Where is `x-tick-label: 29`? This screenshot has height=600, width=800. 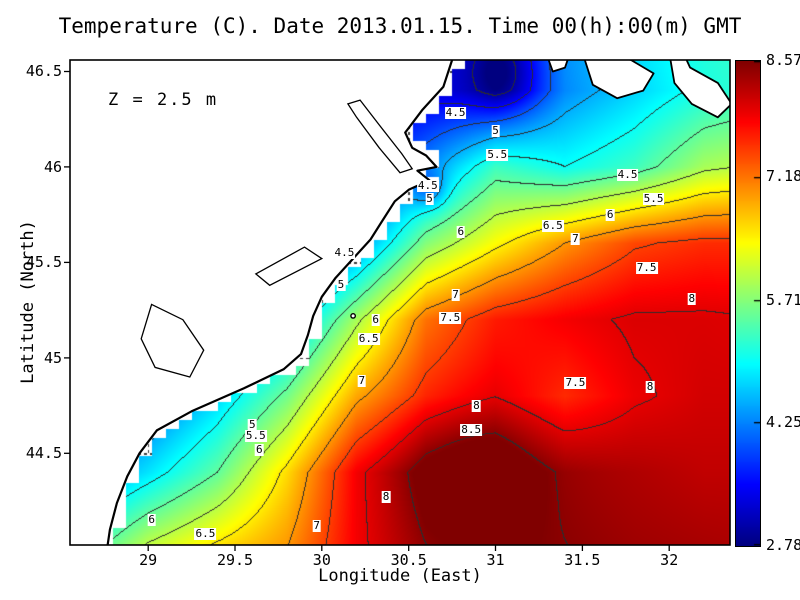
x-tick-label: 29 is located at coordinates (148, 560).